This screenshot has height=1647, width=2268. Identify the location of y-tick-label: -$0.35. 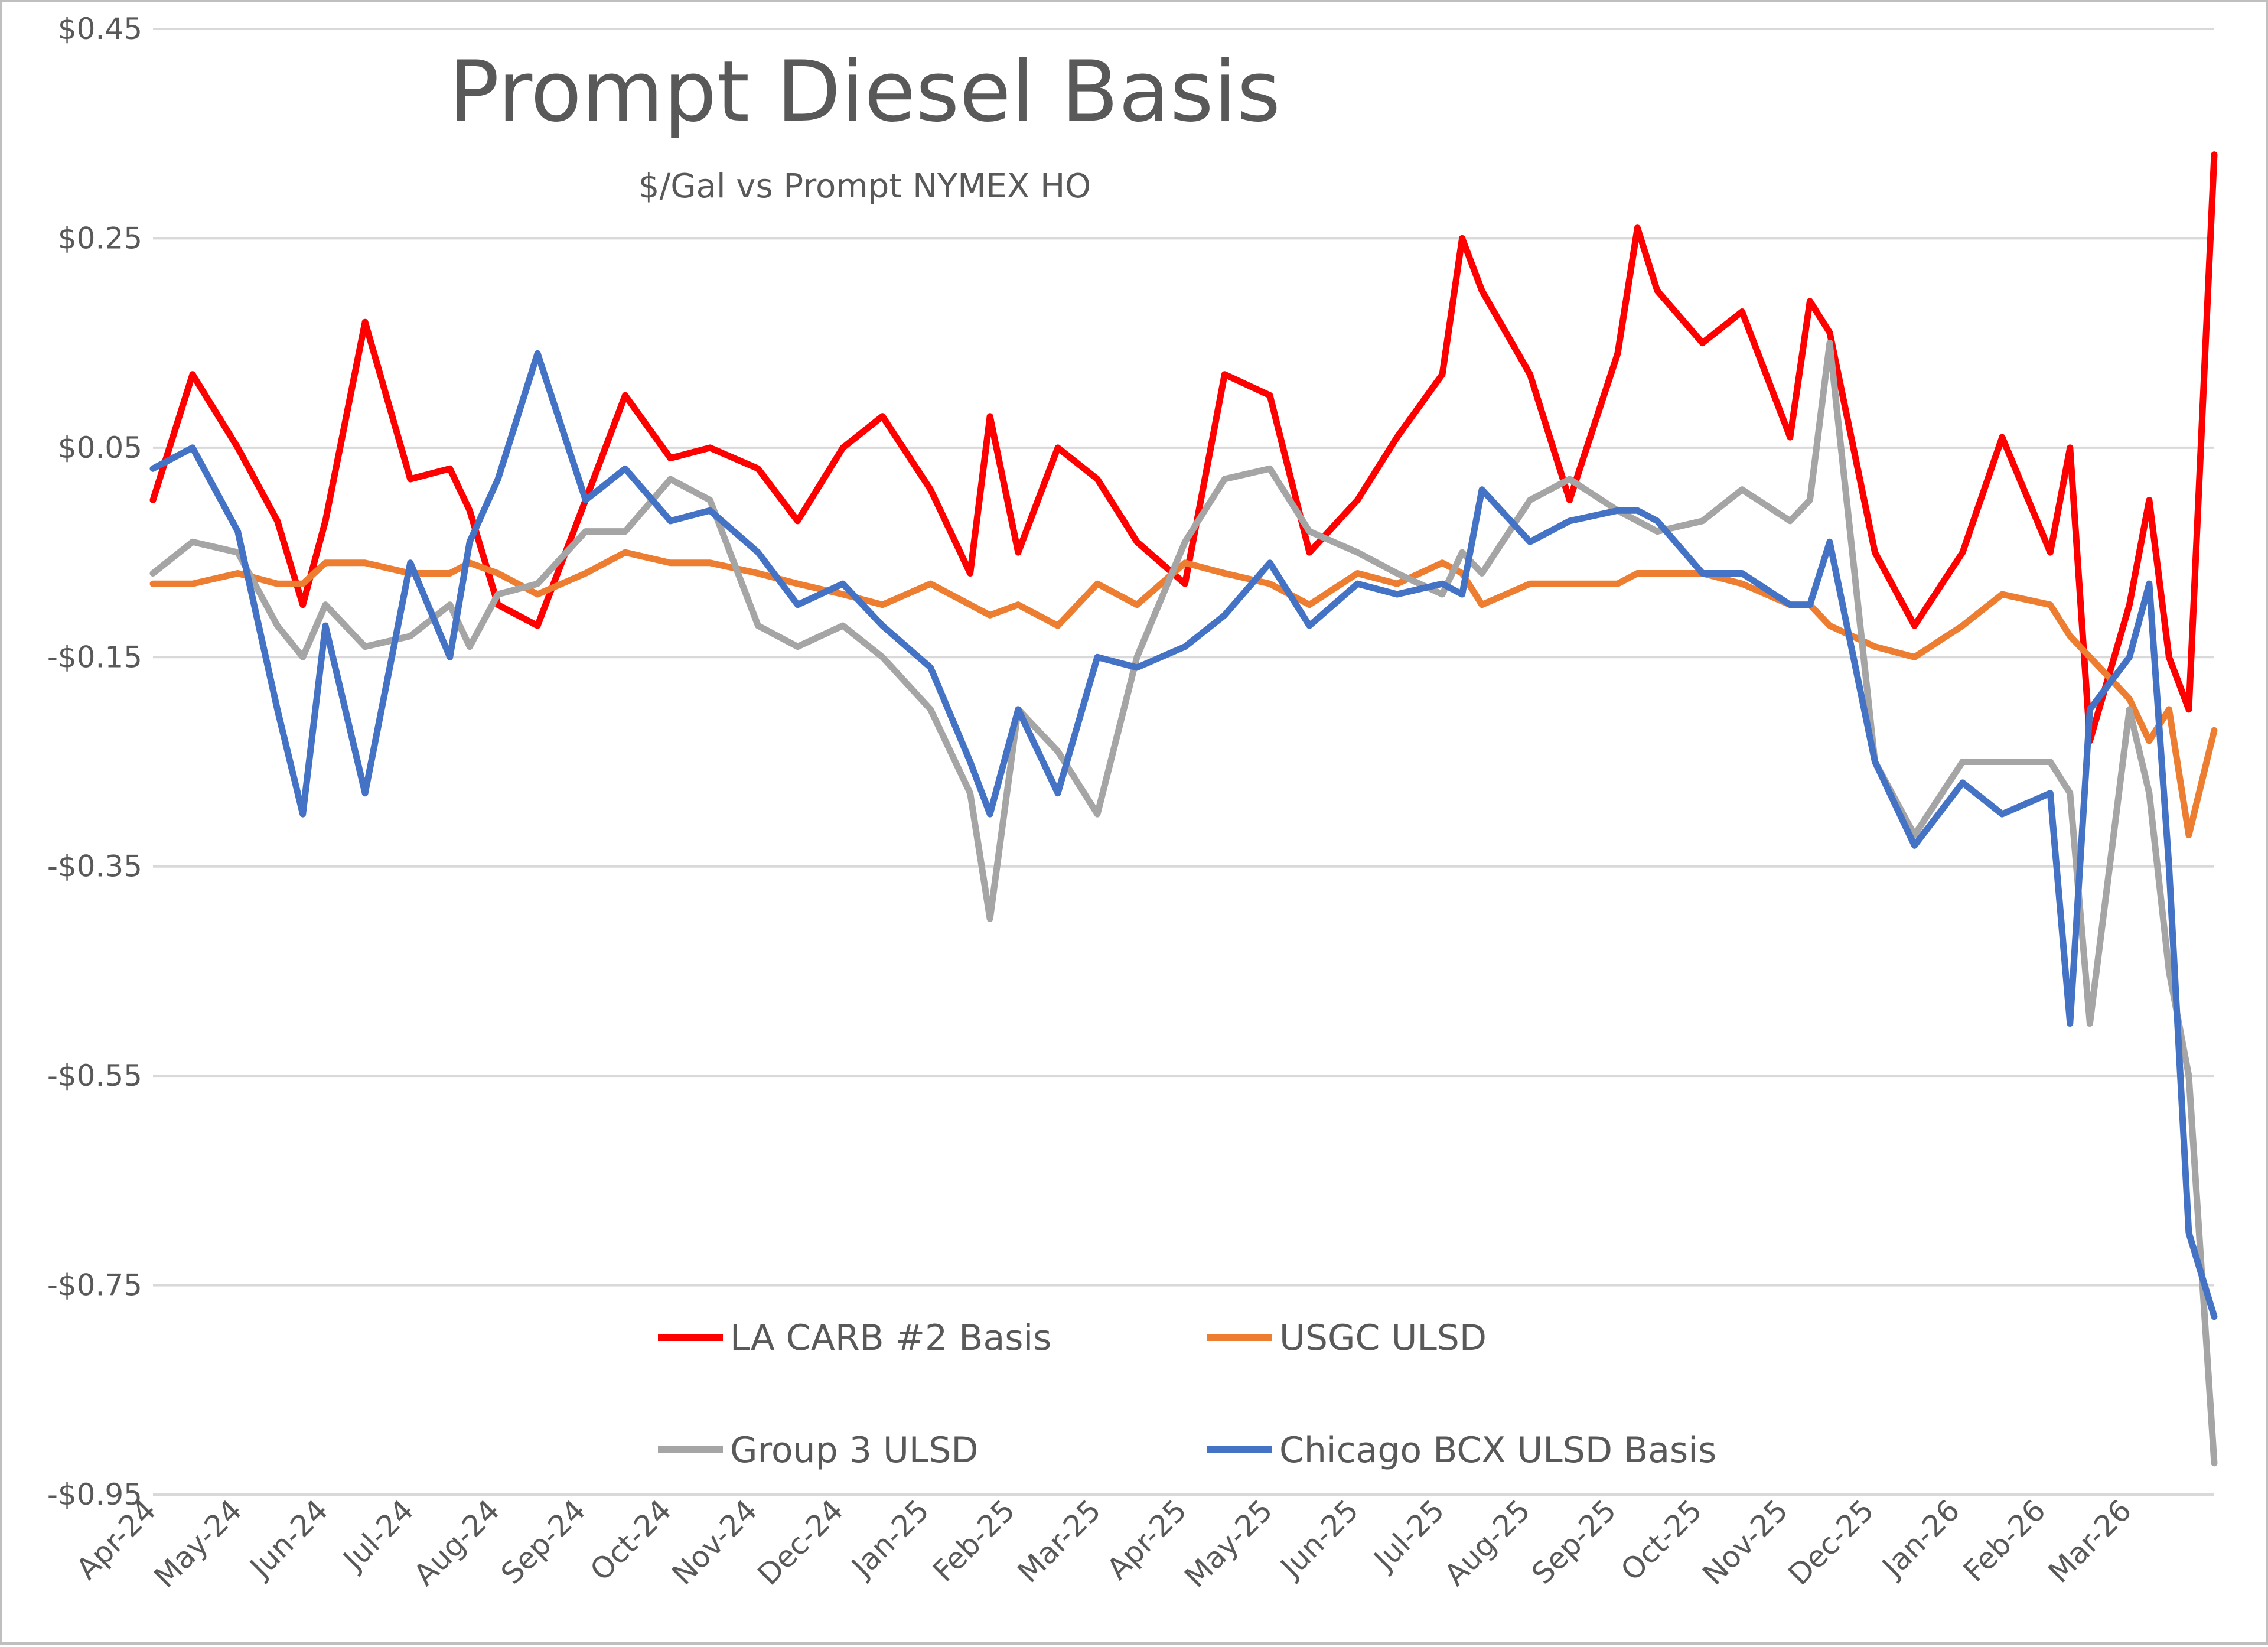
(94, 866).